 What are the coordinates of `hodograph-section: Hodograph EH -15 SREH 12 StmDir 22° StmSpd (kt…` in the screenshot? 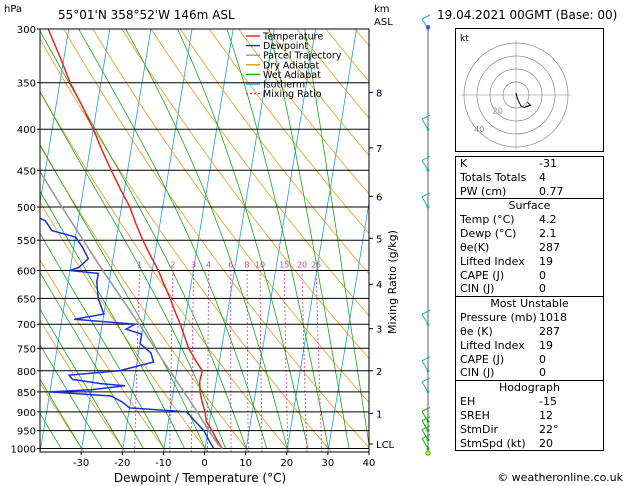 It's located at (529, 415).